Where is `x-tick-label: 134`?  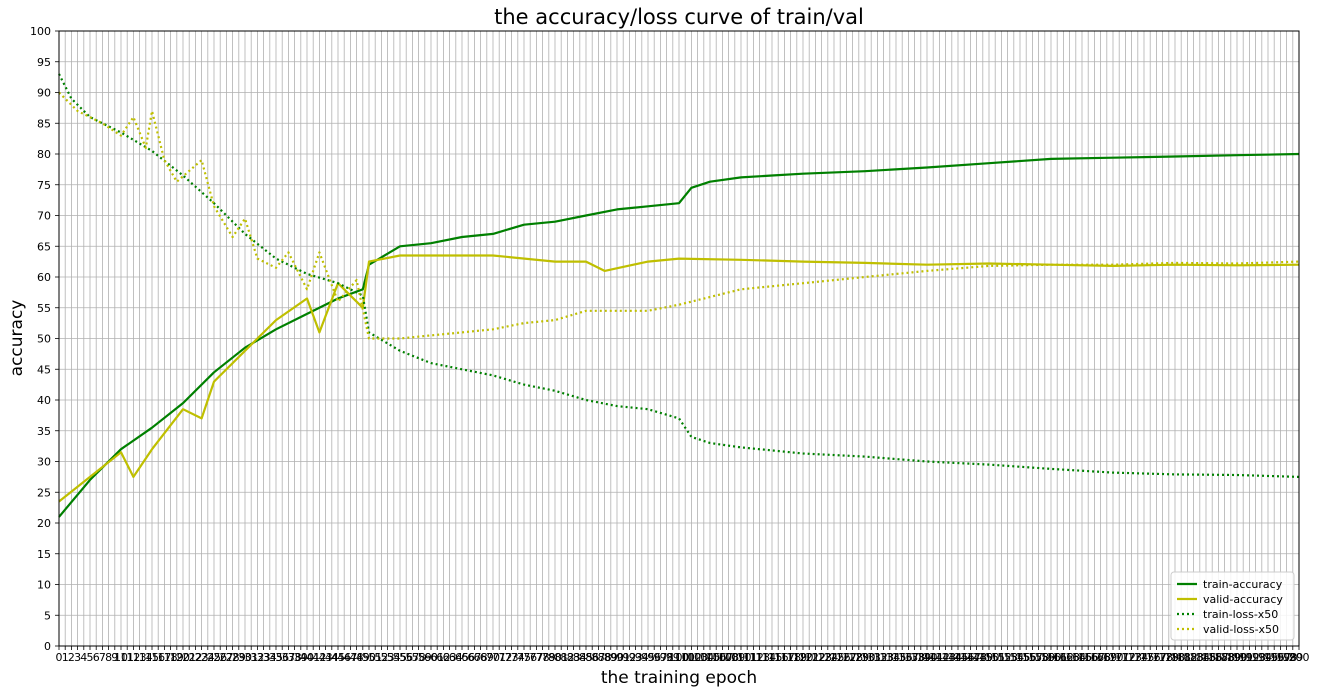 x-tick-label: 134 is located at coordinates (889, 657).